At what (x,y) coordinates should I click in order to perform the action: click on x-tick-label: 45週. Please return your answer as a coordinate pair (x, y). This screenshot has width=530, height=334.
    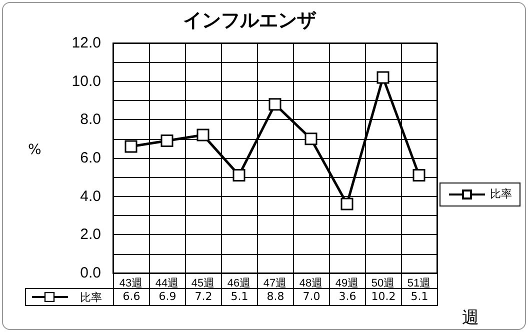
    Looking at the image, I should click on (203, 284).